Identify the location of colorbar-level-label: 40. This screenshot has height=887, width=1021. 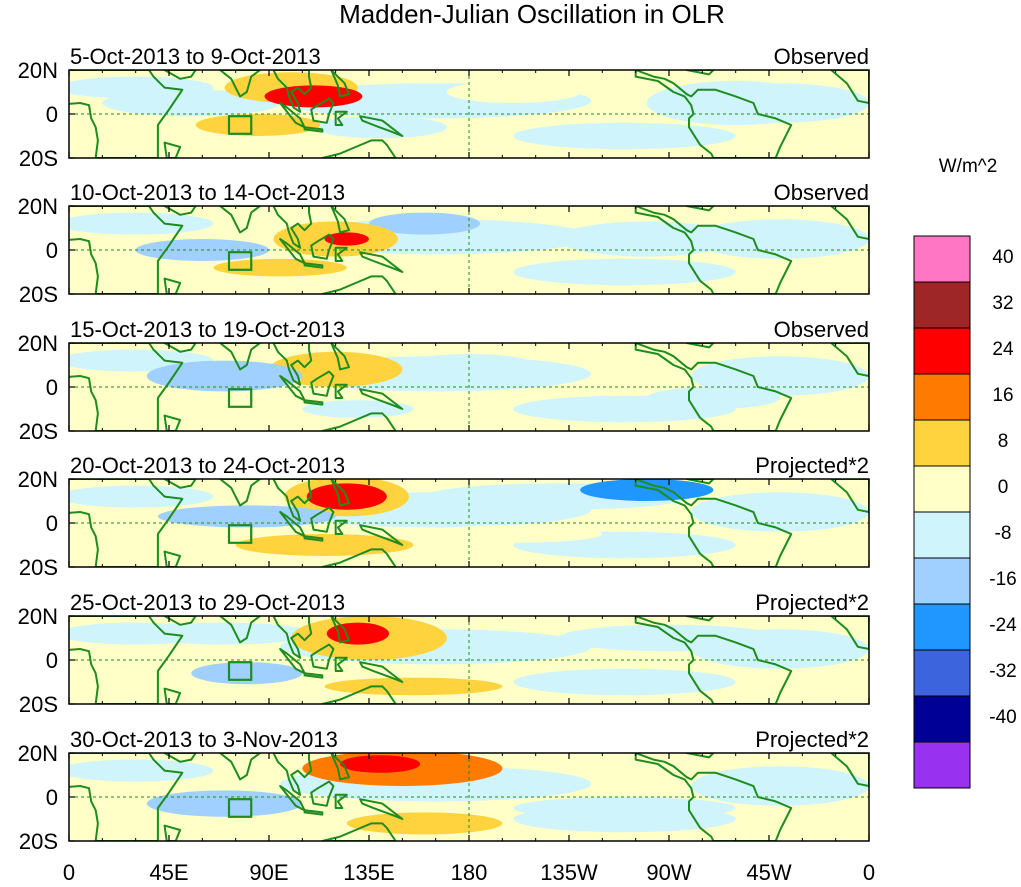
(1002, 257).